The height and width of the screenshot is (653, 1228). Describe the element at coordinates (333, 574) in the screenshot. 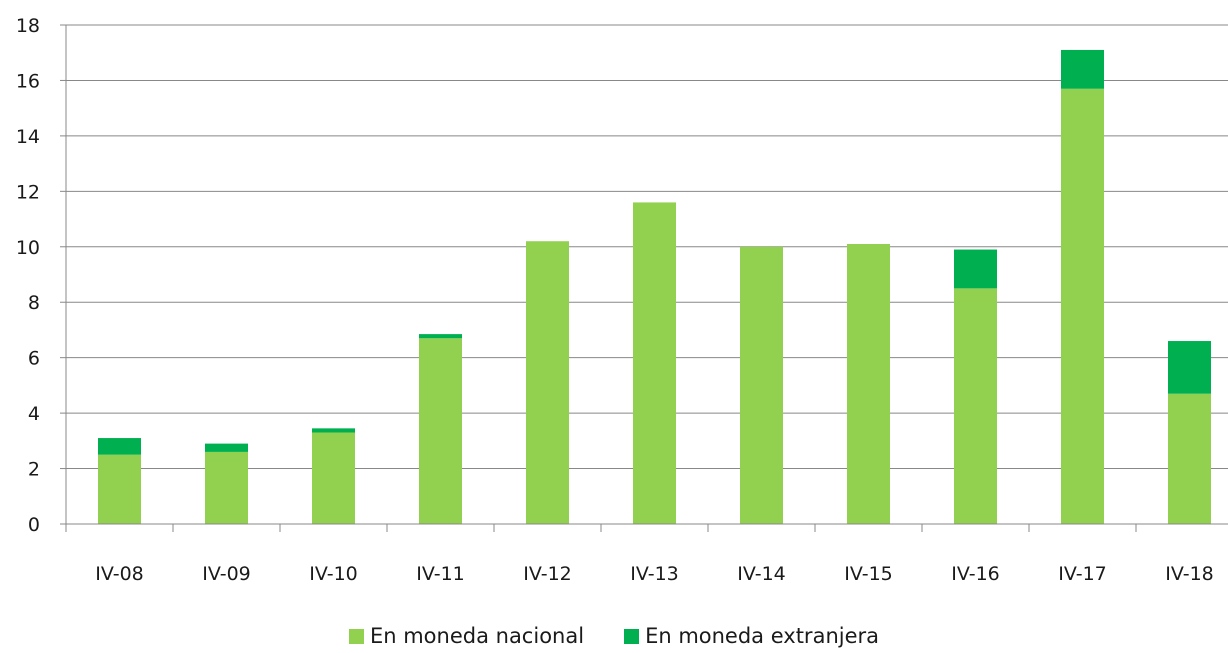

I see `x-tick-label: IV-10` at that location.